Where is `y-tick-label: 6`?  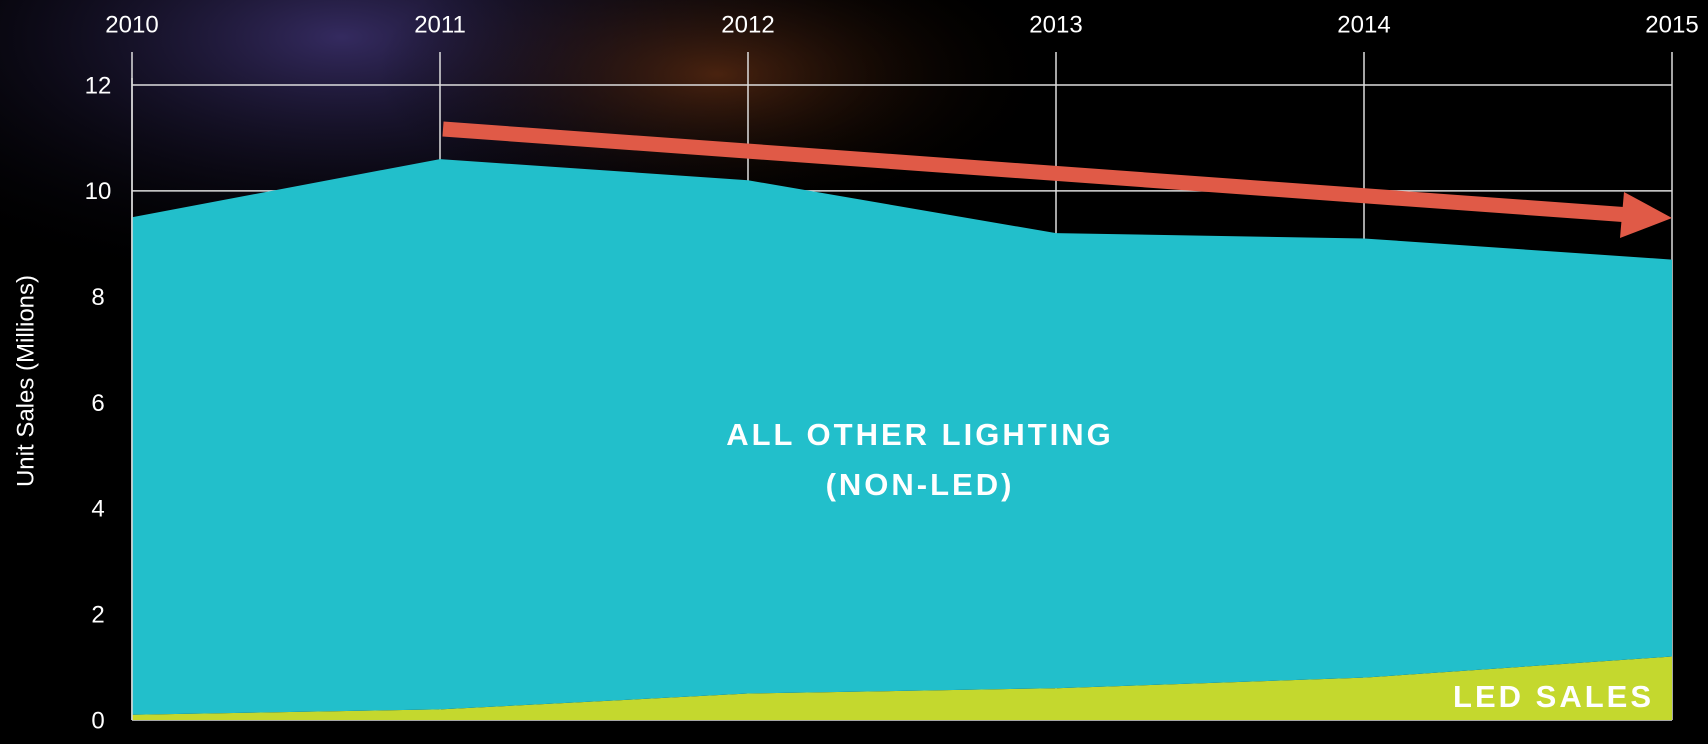
y-tick-label: 6 is located at coordinates (97, 403).